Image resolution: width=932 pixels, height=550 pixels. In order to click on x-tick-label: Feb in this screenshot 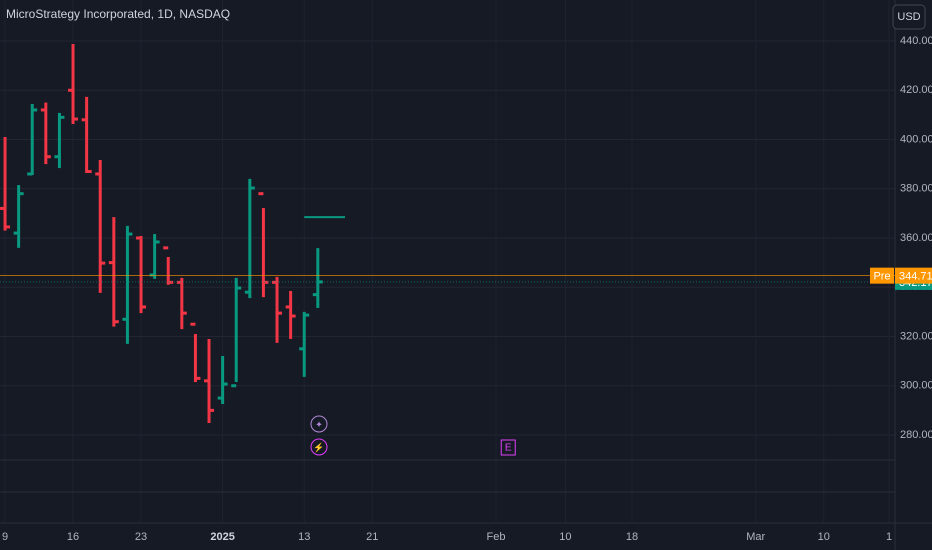, I will do `click(495, 537)`.